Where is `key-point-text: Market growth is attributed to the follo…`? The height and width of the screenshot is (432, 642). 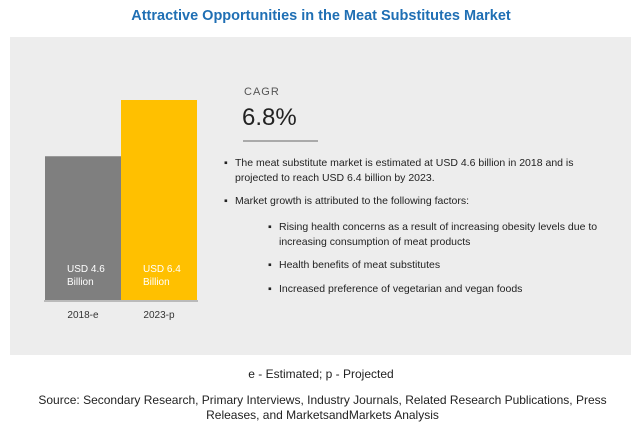 key-point-text: Market growth is attributed to the follo… is located at coordinates (352, 201).